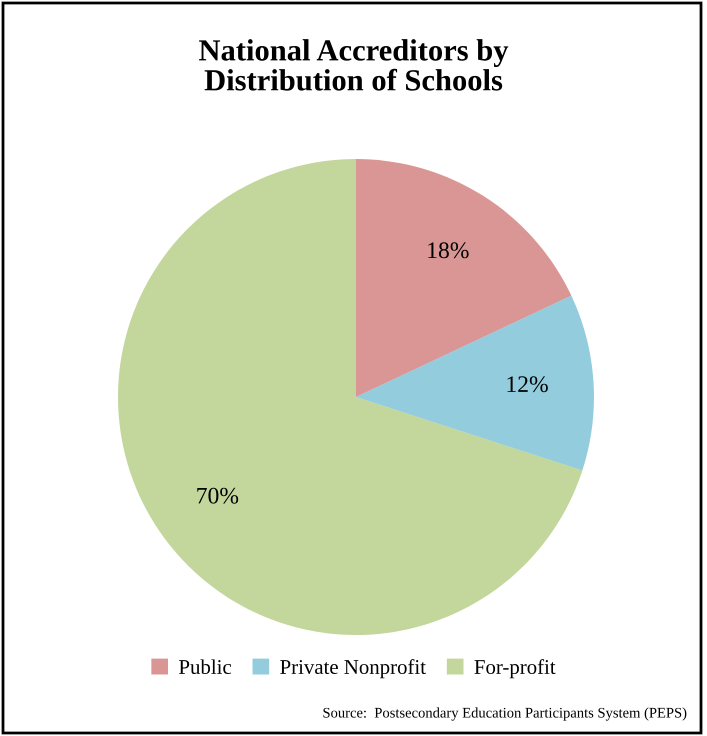 The height and width of the screenshot is (736, 707). I want to click on data-label: 12%, so click(527, 384).